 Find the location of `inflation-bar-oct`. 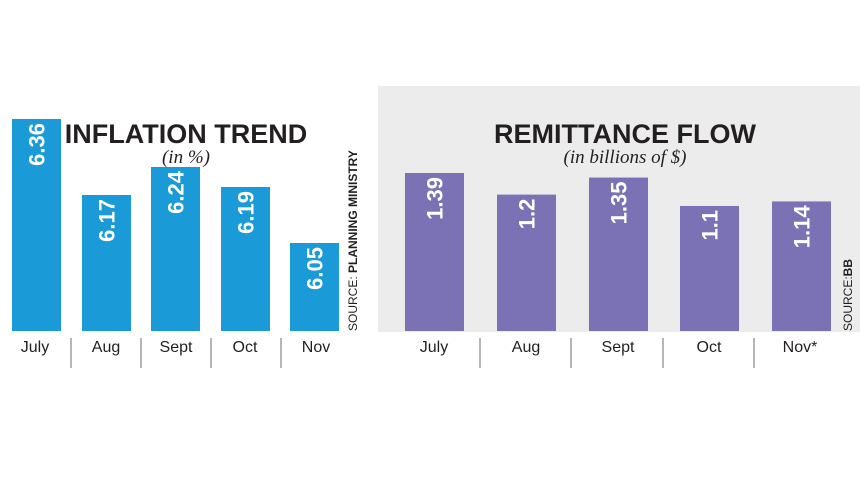

inflation-bar-oct is located at coordinates (245, 259).